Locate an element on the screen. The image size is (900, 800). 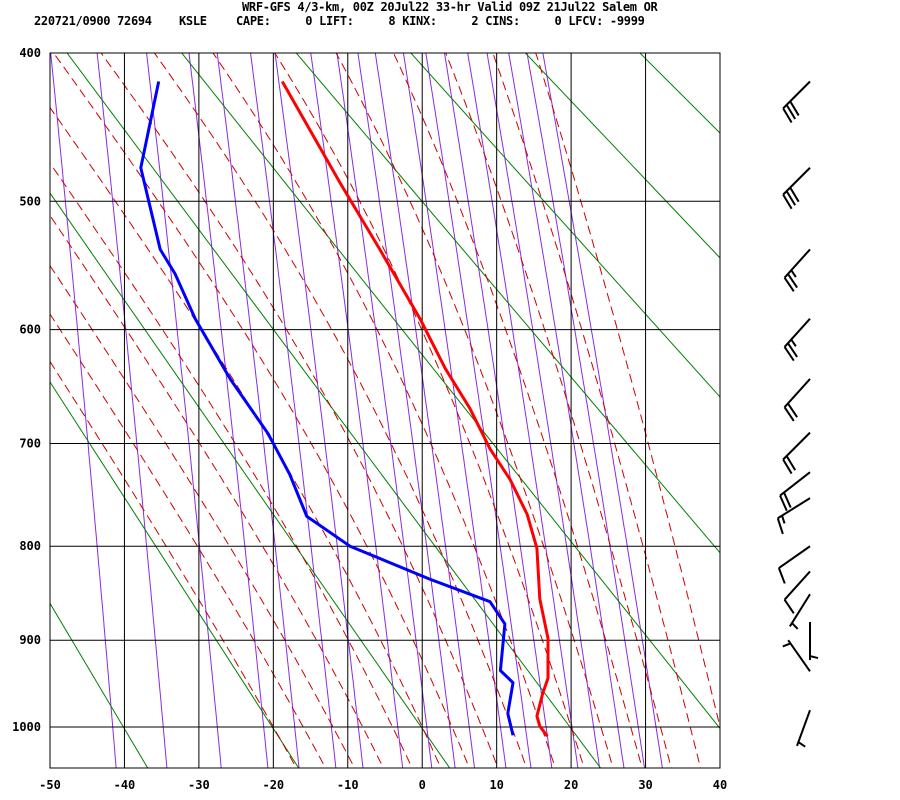
sounding-id: 220721/0900 72694 is located at coordinates (93, 21).